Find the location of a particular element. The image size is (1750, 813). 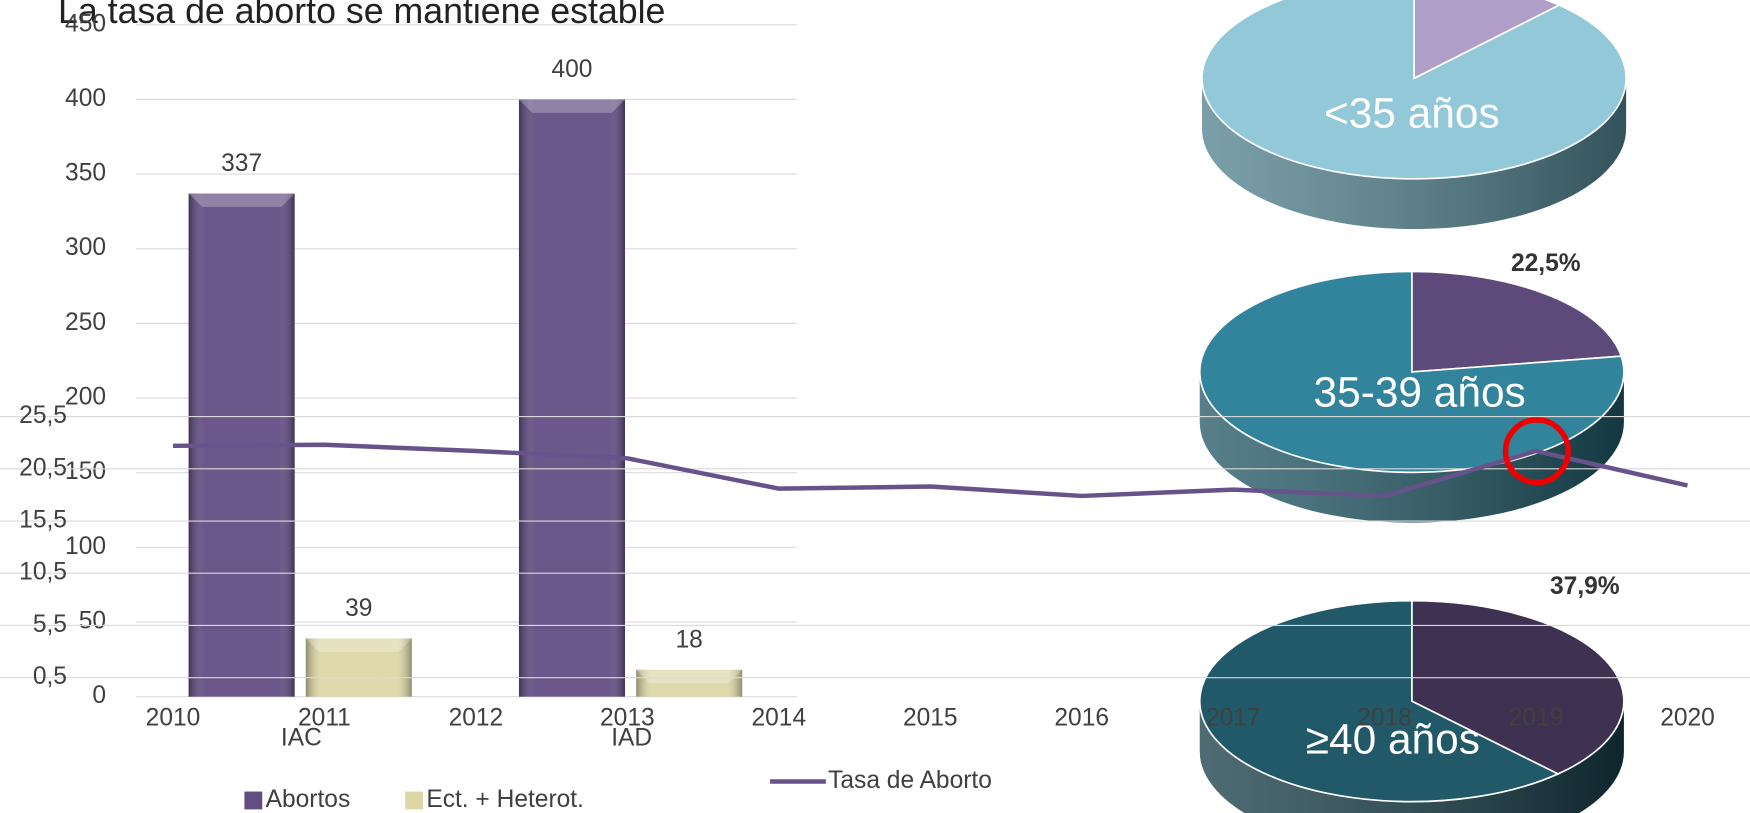

legend-label: Ect. + Heterot. is located at coordinates (505, 799).